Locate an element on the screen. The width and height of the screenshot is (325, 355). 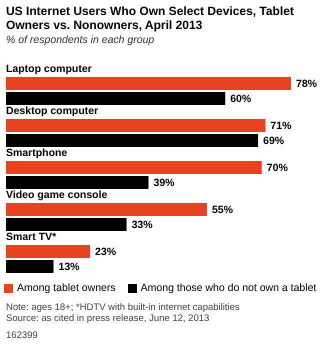
data-label: 60% is located at coordinates (241, 99).